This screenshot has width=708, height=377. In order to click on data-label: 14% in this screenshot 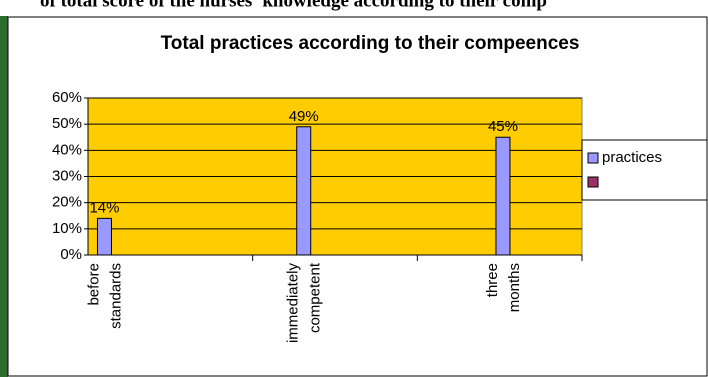, I will do `click(104, 207)`.